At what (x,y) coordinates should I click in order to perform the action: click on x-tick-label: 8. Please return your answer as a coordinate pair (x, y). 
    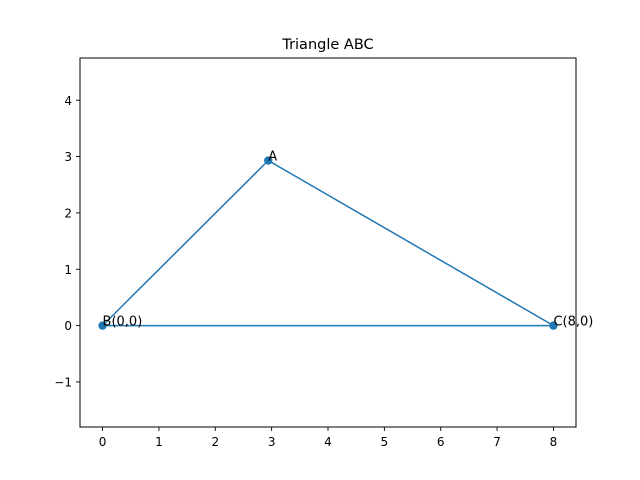
    Looking at the image, I should click on (554, 442).